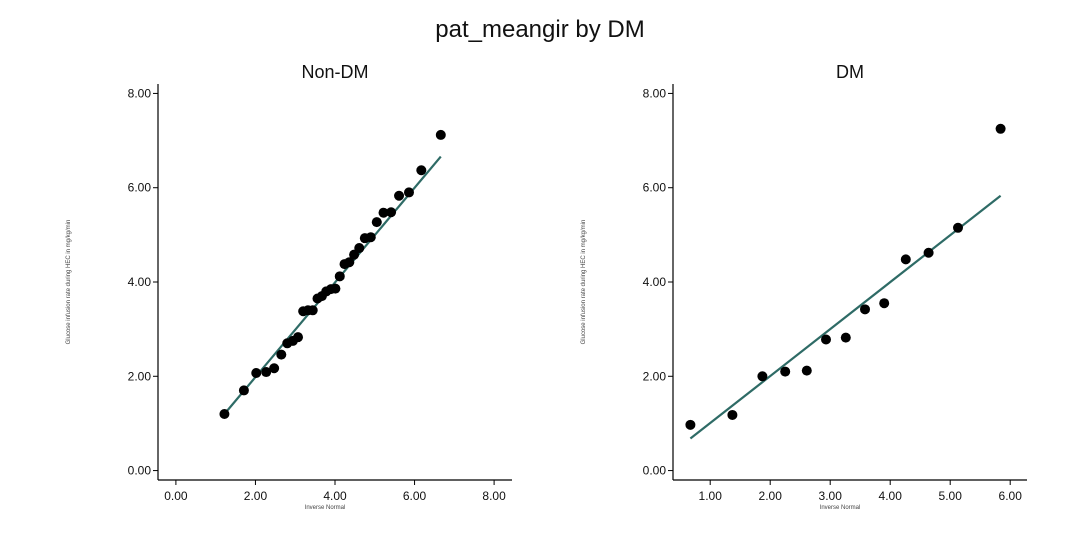 Image resolution: width=1080 pixels, height=540 pixels. What do you see at coordinates (831, 496) in the screenshot?
I see `x-tick-label: 3.00` at bounding box center [831, 496].